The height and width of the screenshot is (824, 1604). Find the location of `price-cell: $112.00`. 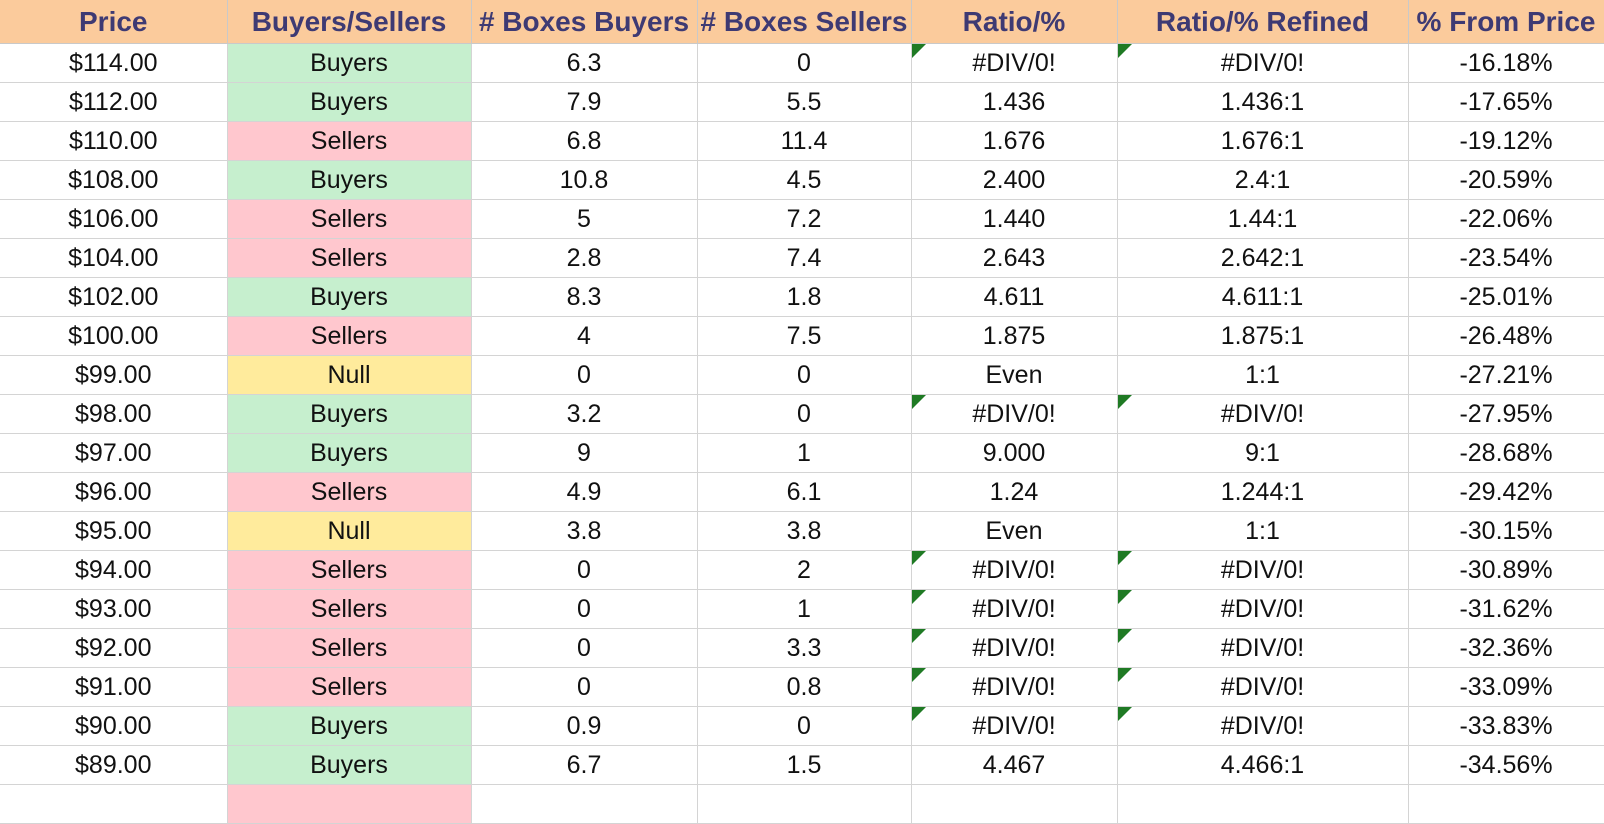

price-cell: $112.00 is located at coordinates (114, 102).